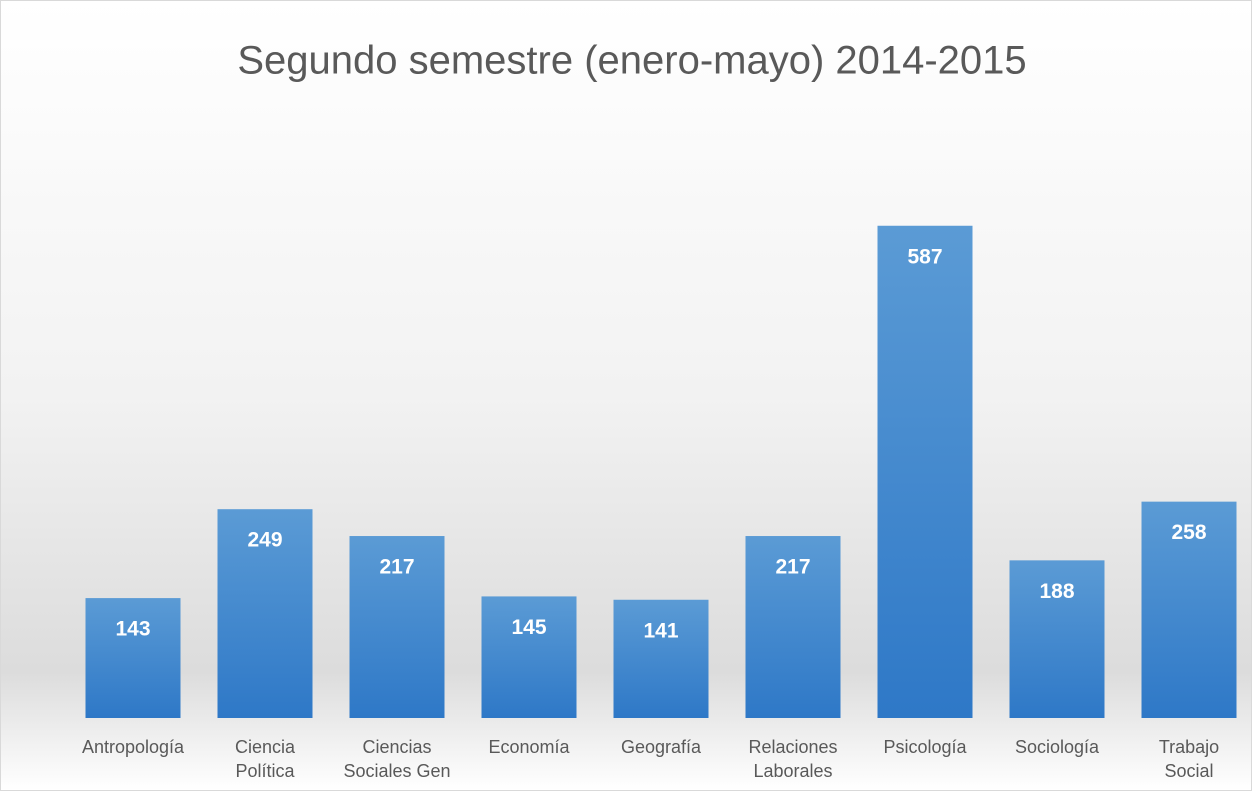 Image resolution: width=1252 pixels, height=791 pixels. What do you see at coordinates (529, 747) in the screenshot?
I see `x-tick-label: Economía` at bounding box center [529, 747].